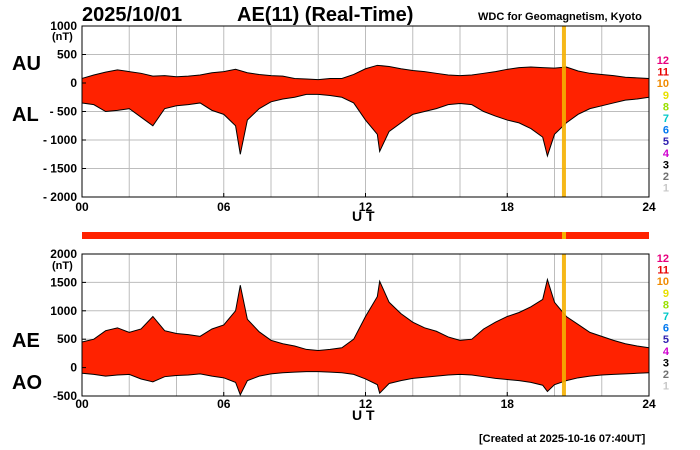  What do you see at coordinates (363, 415) in the screenshot?
I see `ae-ao-x-axis-title: U T` at bounding box center [363, 415].